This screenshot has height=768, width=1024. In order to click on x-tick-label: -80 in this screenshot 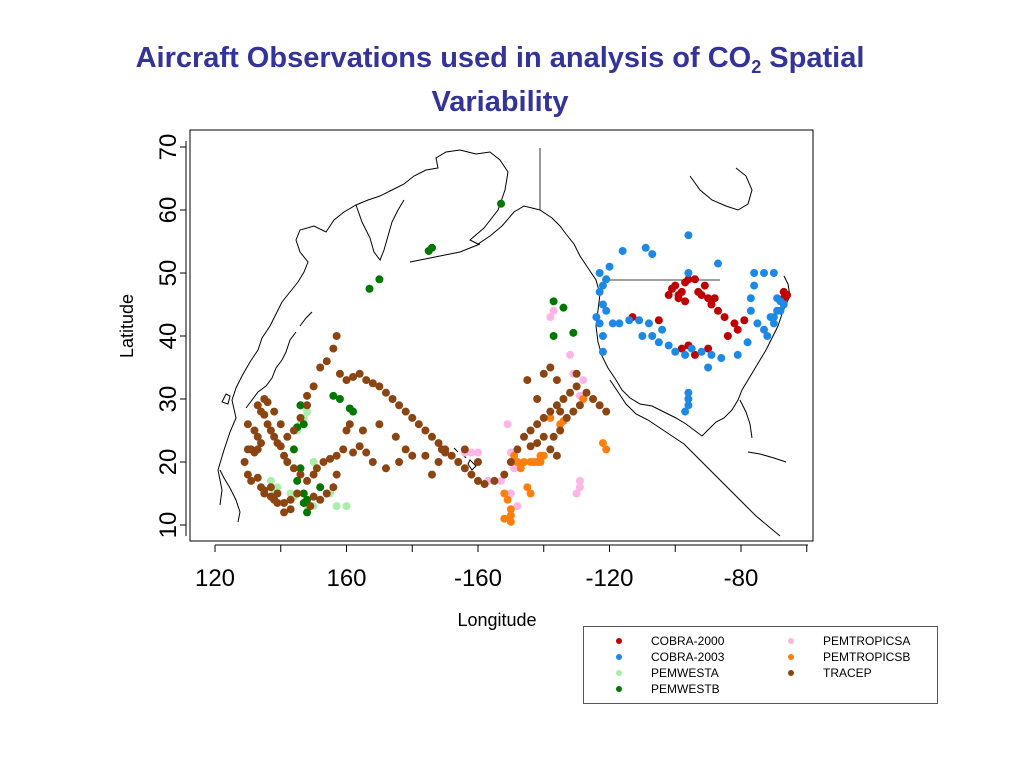, I will do `click(741, 578)`.